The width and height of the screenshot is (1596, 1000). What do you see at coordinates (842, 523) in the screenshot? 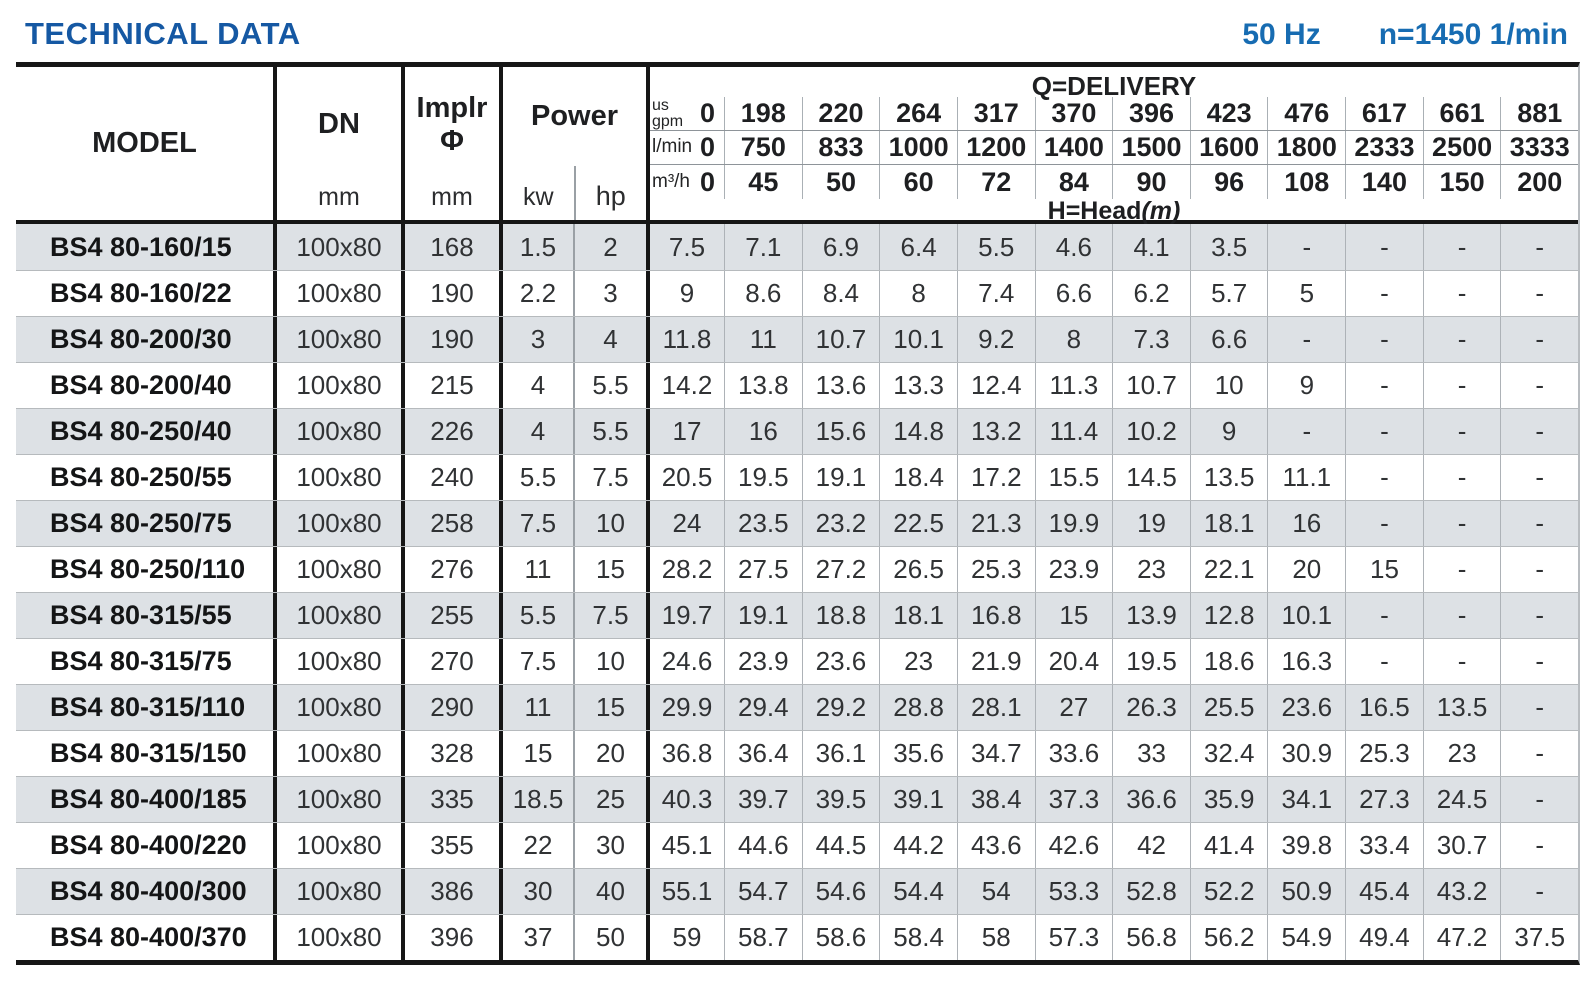
I see `head-value-cell: 23.2` at bounding box center [842, 523].